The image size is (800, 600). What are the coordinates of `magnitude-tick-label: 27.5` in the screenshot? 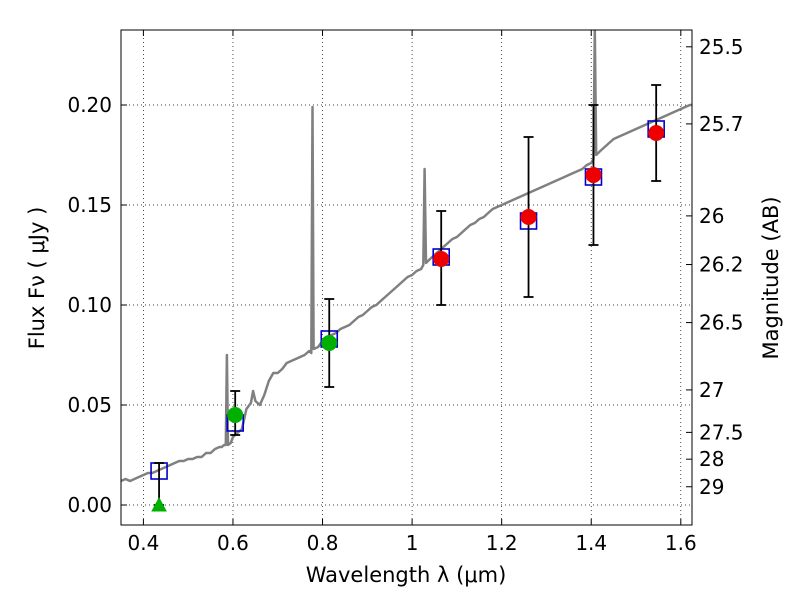 It's located at (721, 432).